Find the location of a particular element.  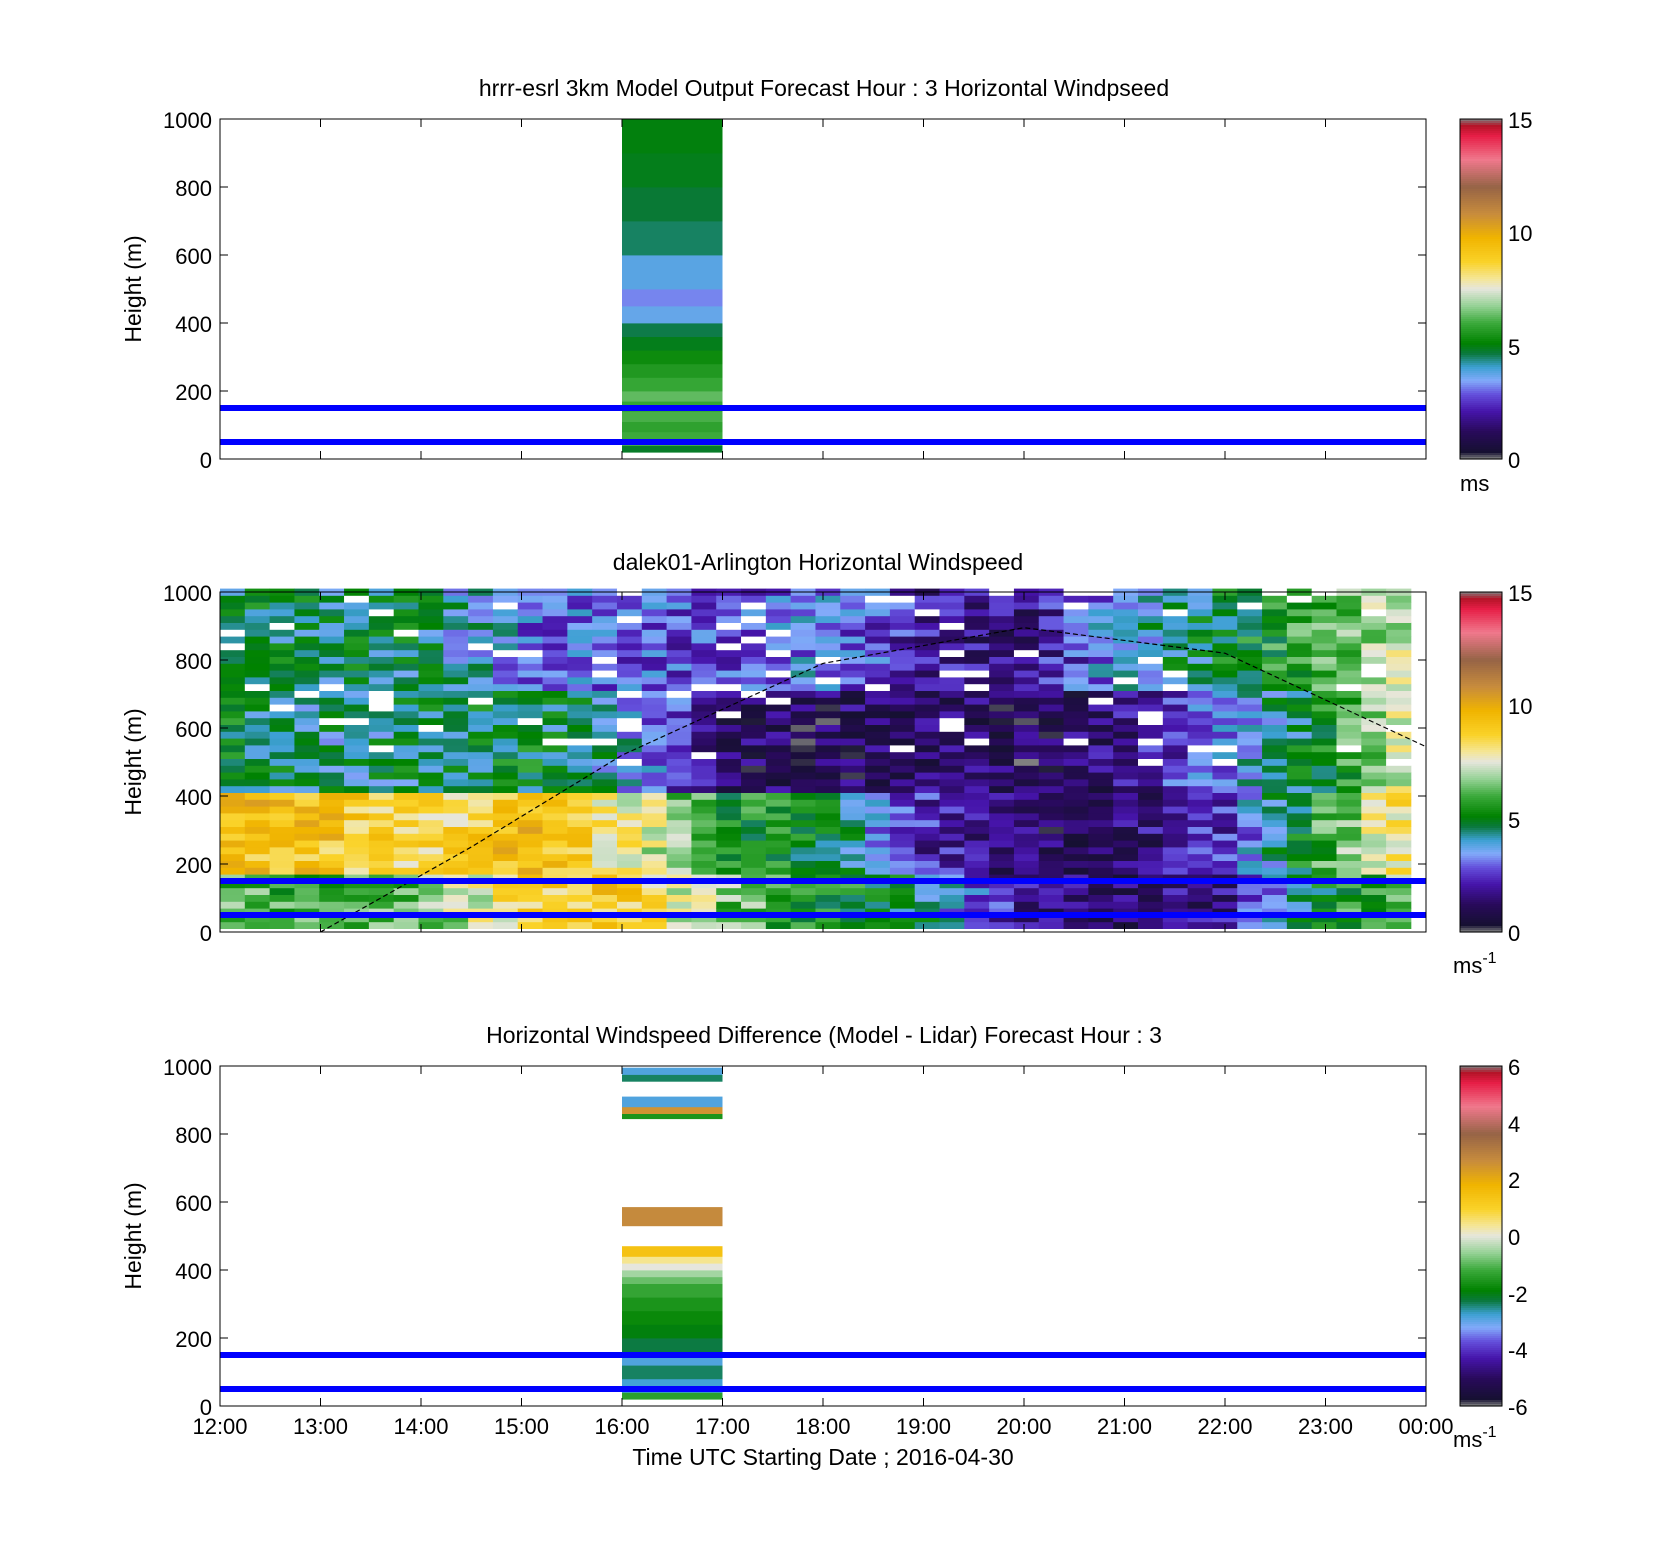

panel-1-heatmap is located at coordinates (672, 286).